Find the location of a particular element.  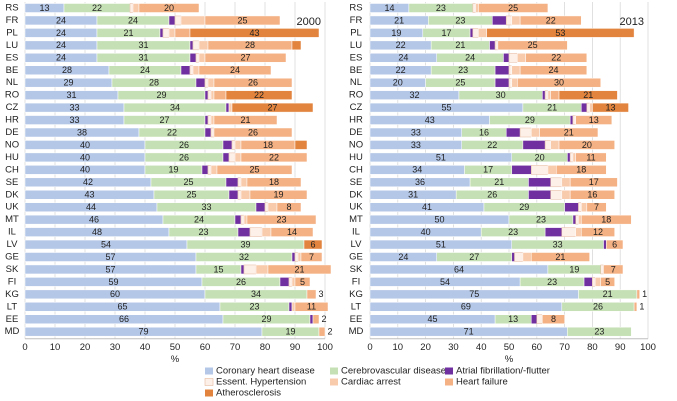

y-tick-label: IL is located at coordinates (12, 232).